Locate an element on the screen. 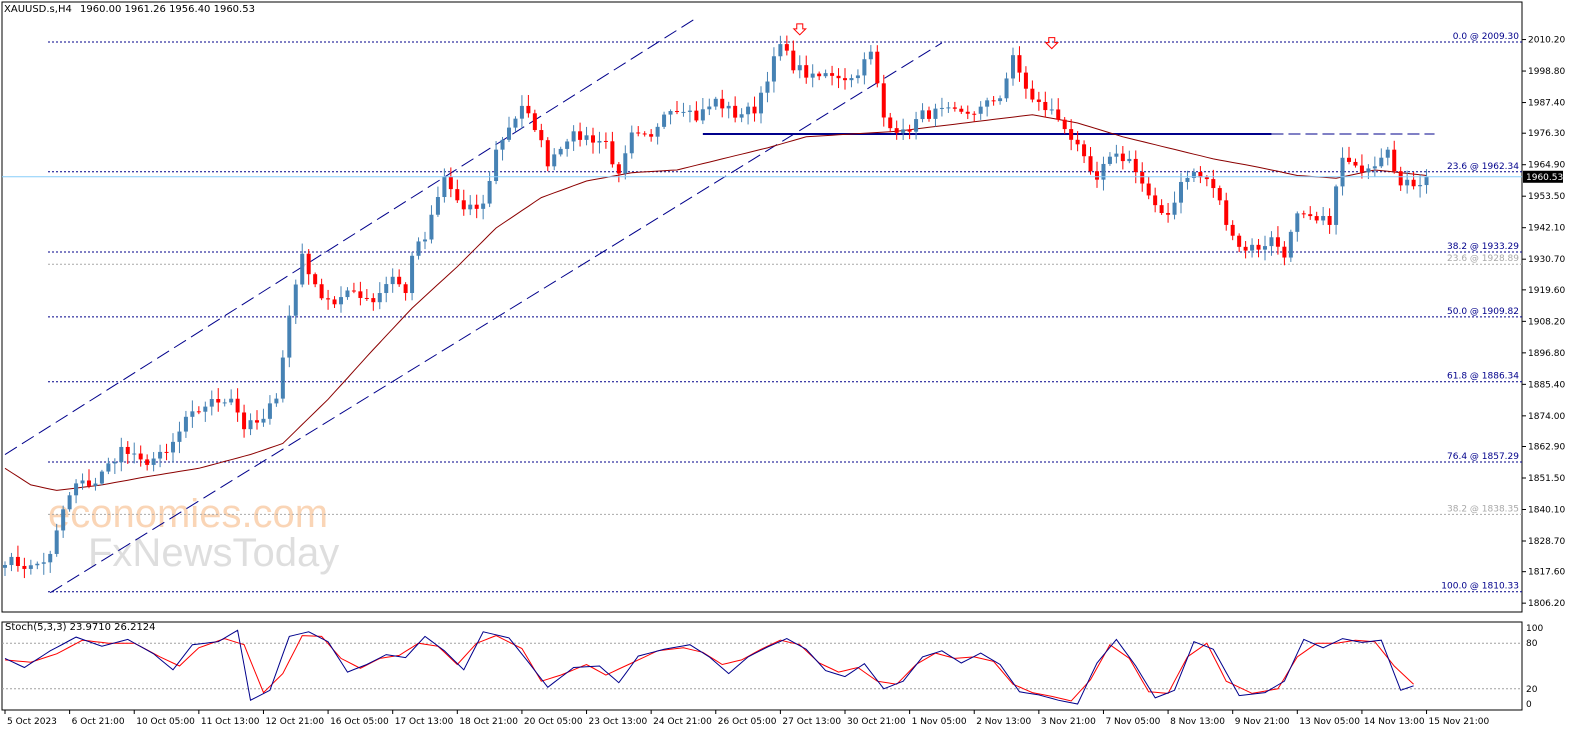 Image resolution: width=1596 pixels, height=743 pixels. time-tick-label: 26 Oct 05:00 is located at coordinates (747, 722).